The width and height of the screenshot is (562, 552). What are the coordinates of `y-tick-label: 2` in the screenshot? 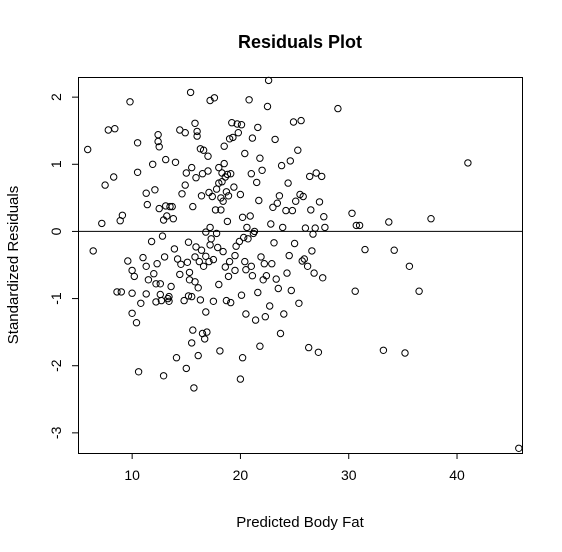 It's located at (56, 97).